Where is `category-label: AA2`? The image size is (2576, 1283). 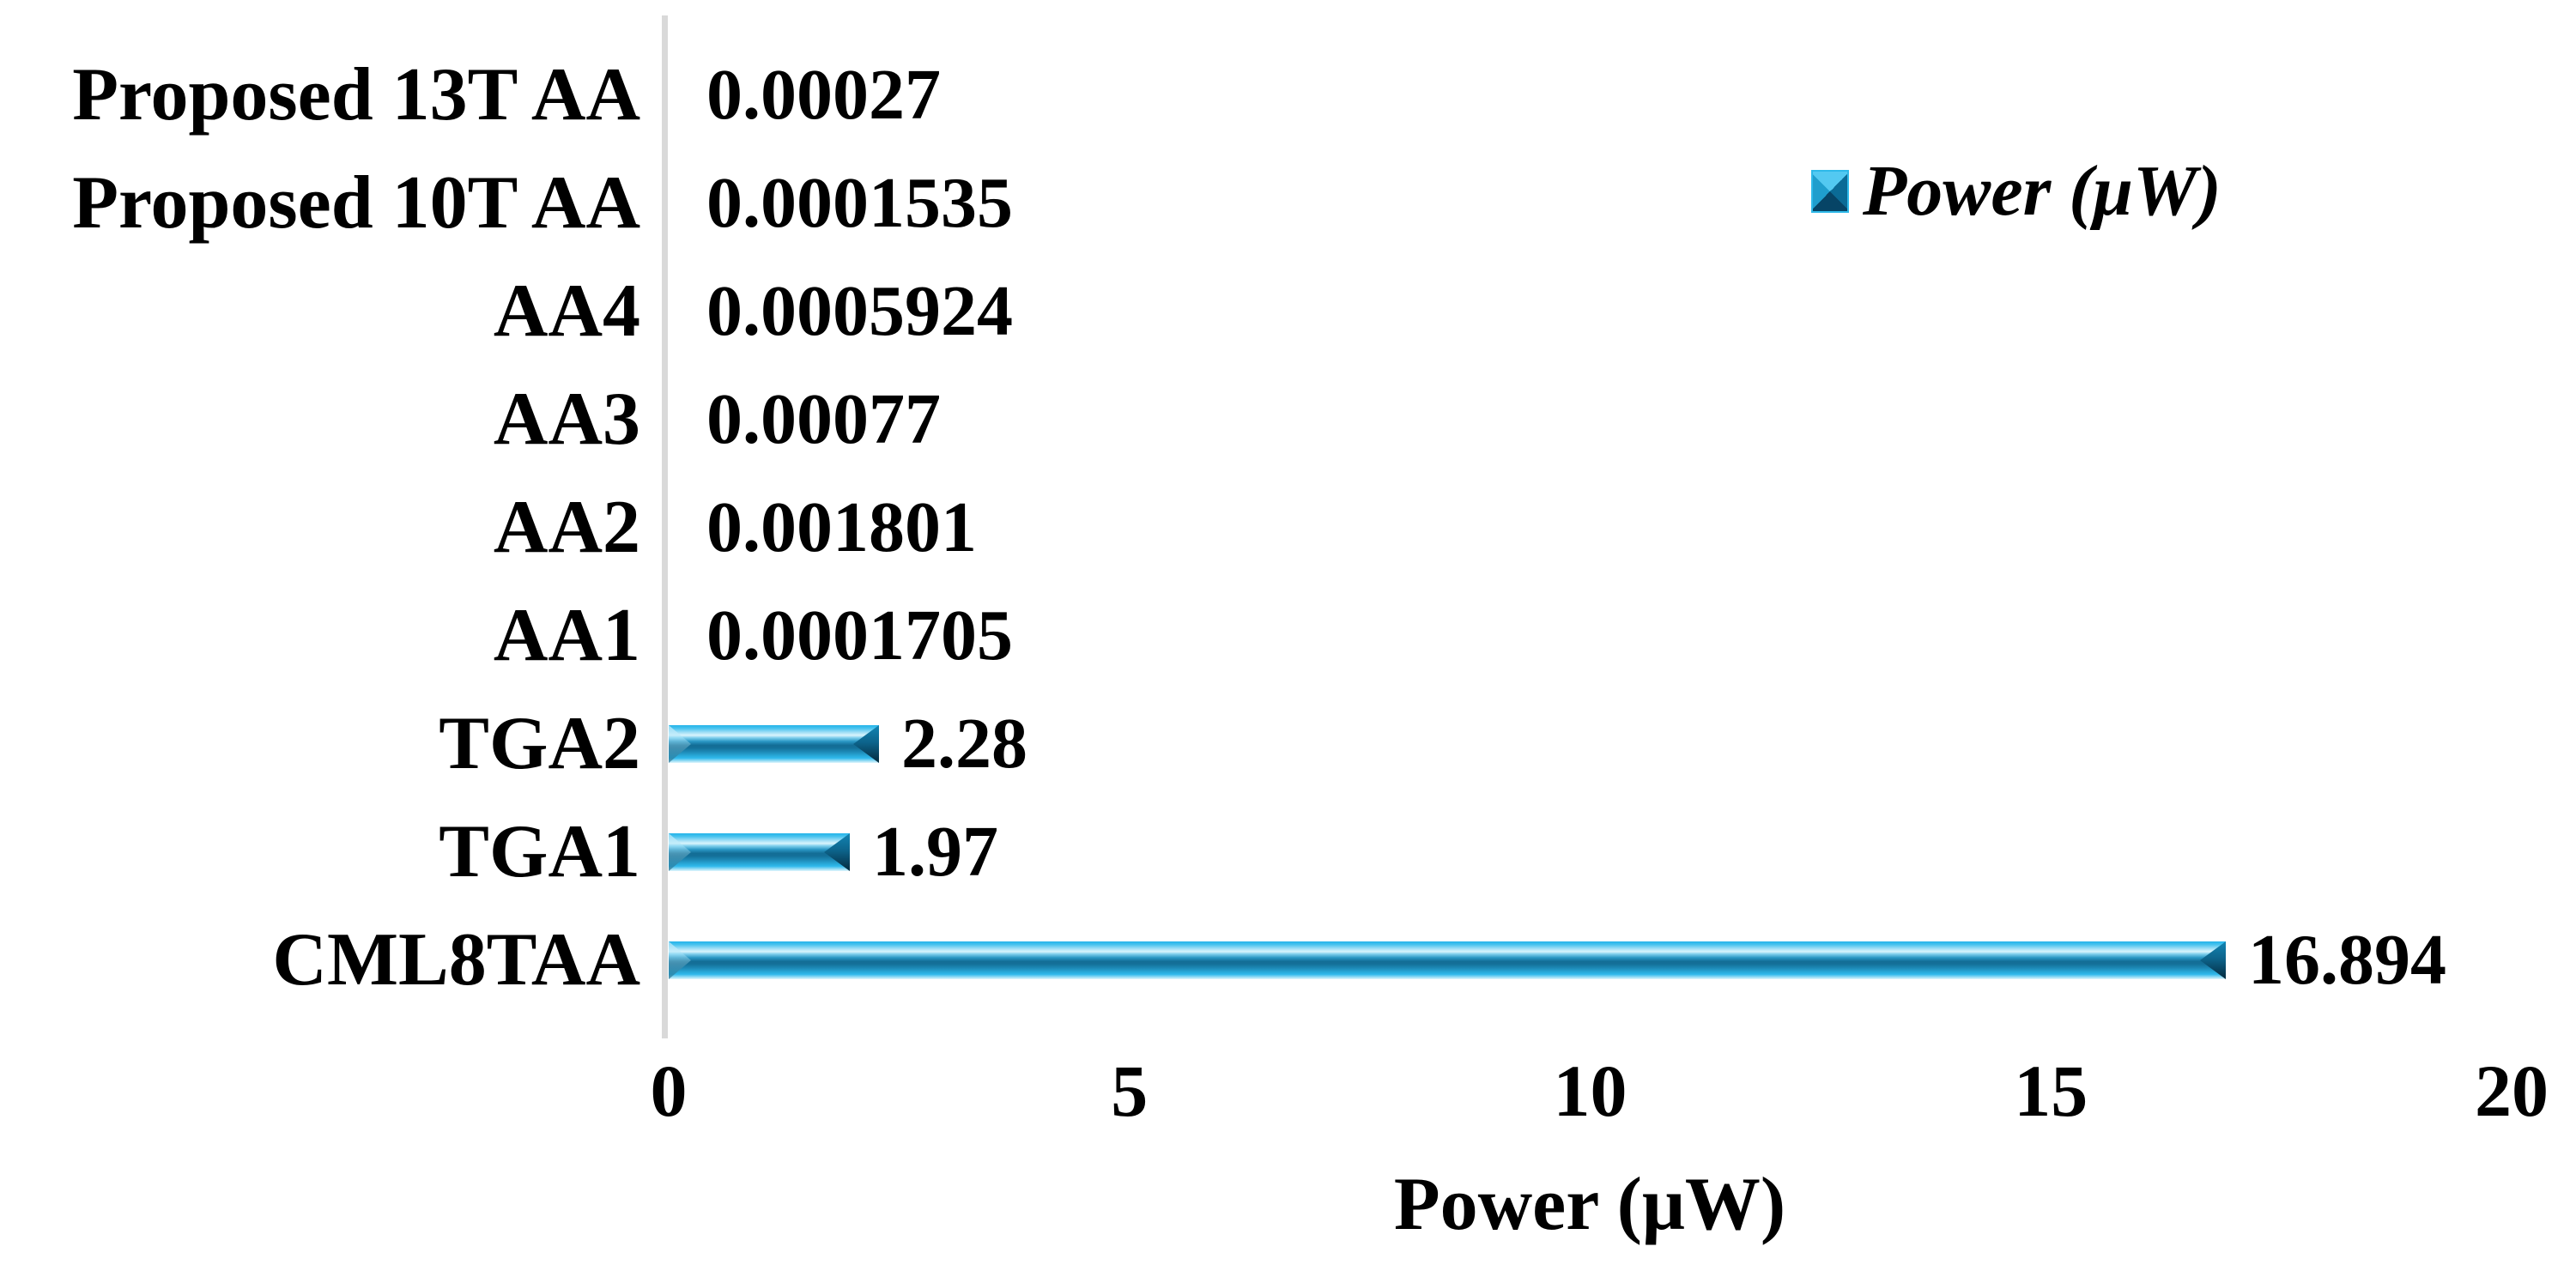 category-label: AA2 is located at coordinates (566, 528).